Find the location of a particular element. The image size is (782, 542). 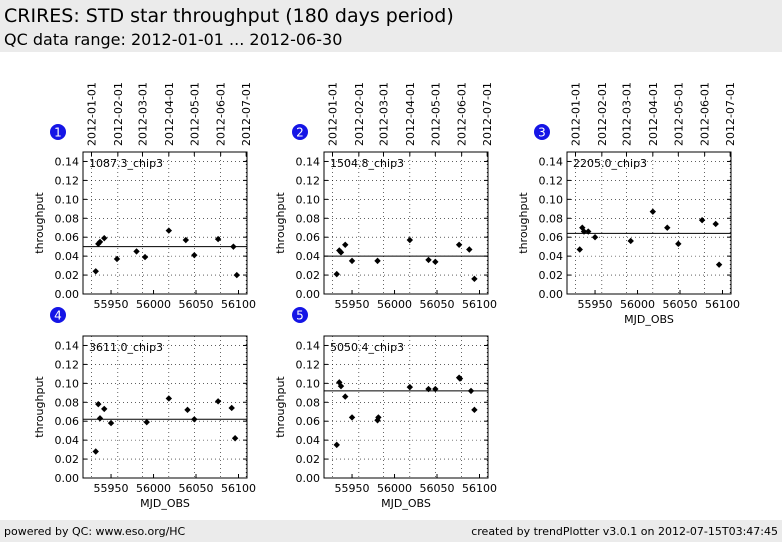

chart4-xtick-label: 56000 is located at coordinates (153, 488).